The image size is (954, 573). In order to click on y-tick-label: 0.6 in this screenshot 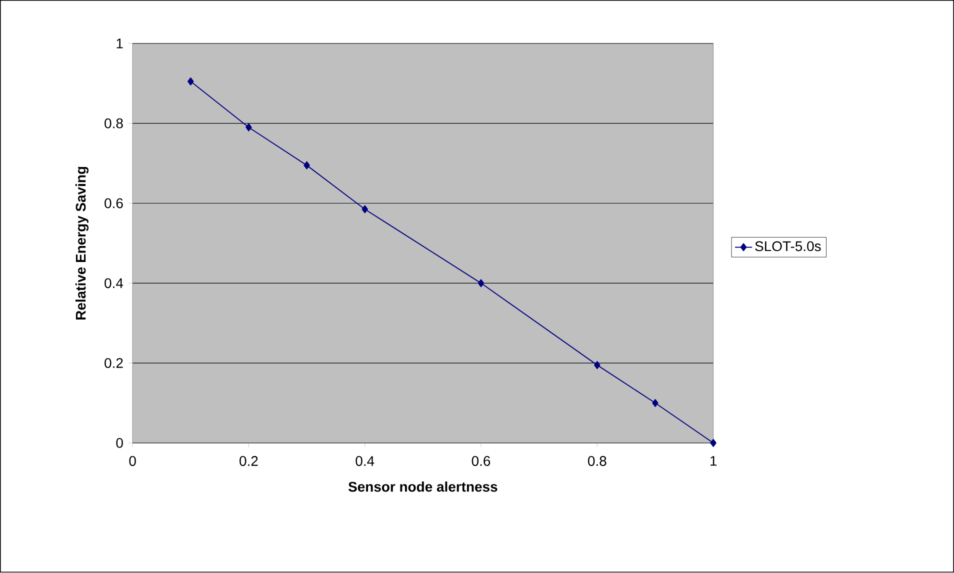, I will do `click(113, 203)`.